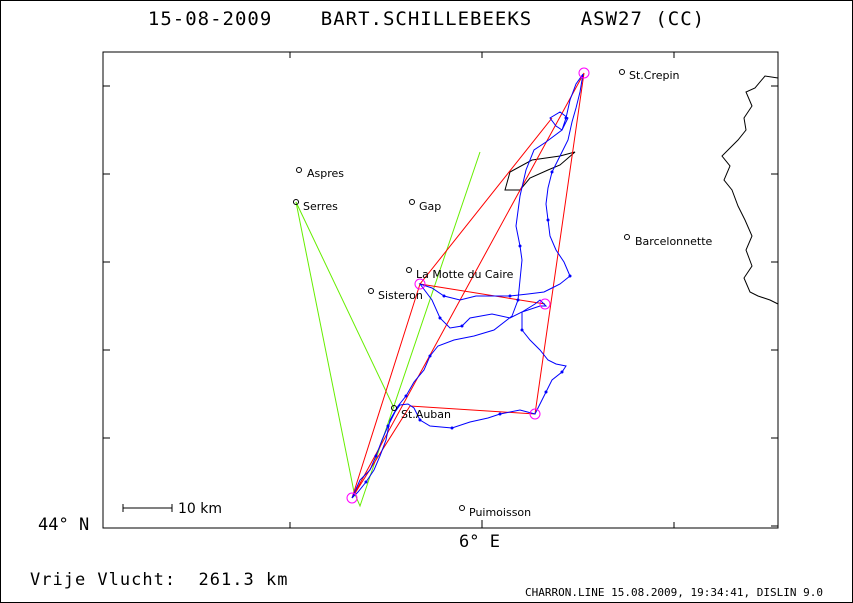 The width and height of the screenshot is (853, 603). I want to click on pilot-name: BART.SCHILLEBEEKS, so click(426, 19).